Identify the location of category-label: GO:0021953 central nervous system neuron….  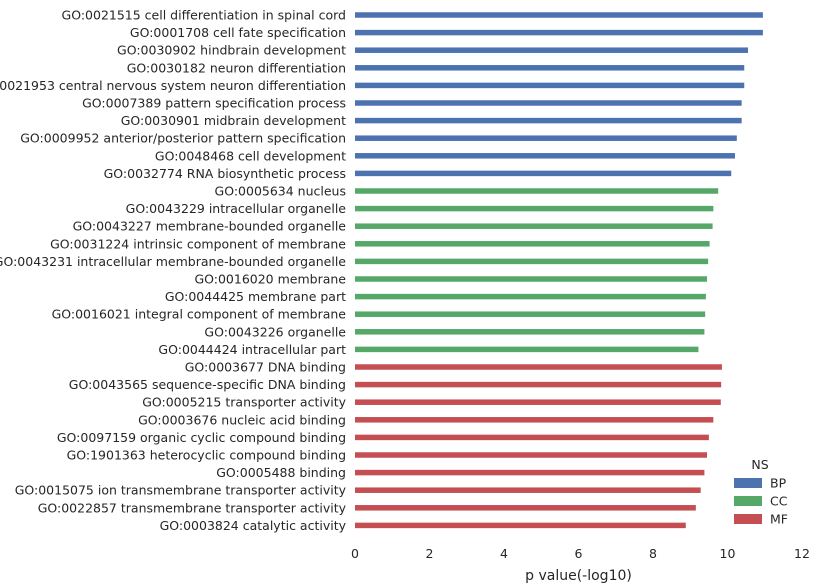
(173, 85).